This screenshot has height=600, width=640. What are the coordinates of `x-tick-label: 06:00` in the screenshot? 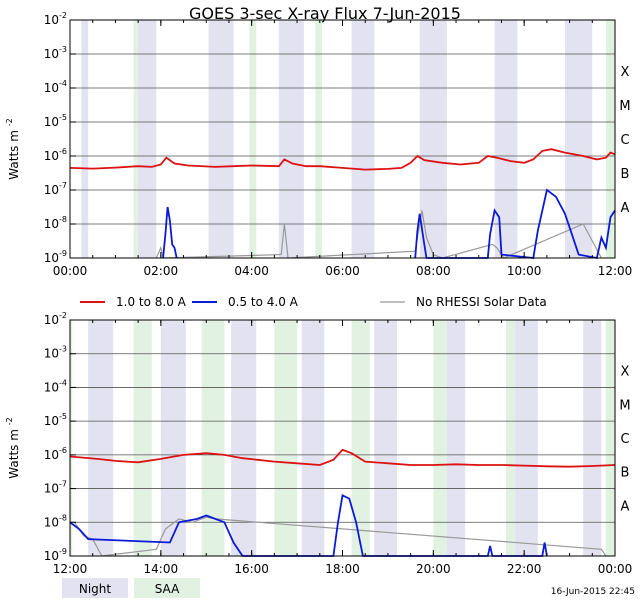 It's located at (342, 271).